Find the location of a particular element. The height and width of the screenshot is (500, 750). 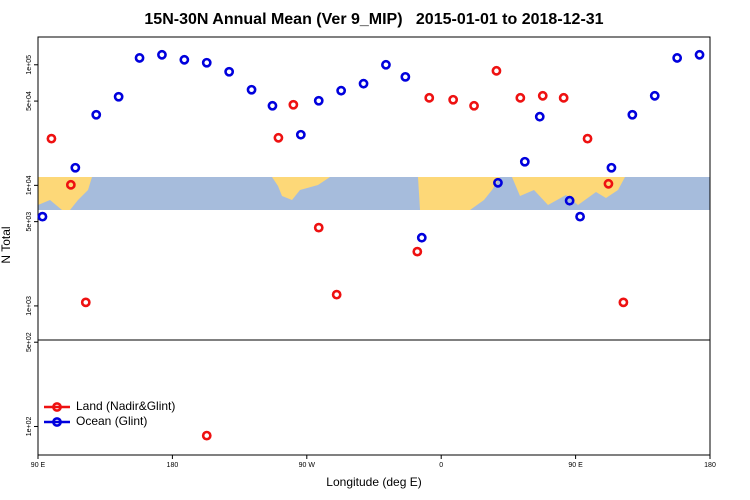

y-tick-label: 5e+03 is located at coordinates (29, 222).